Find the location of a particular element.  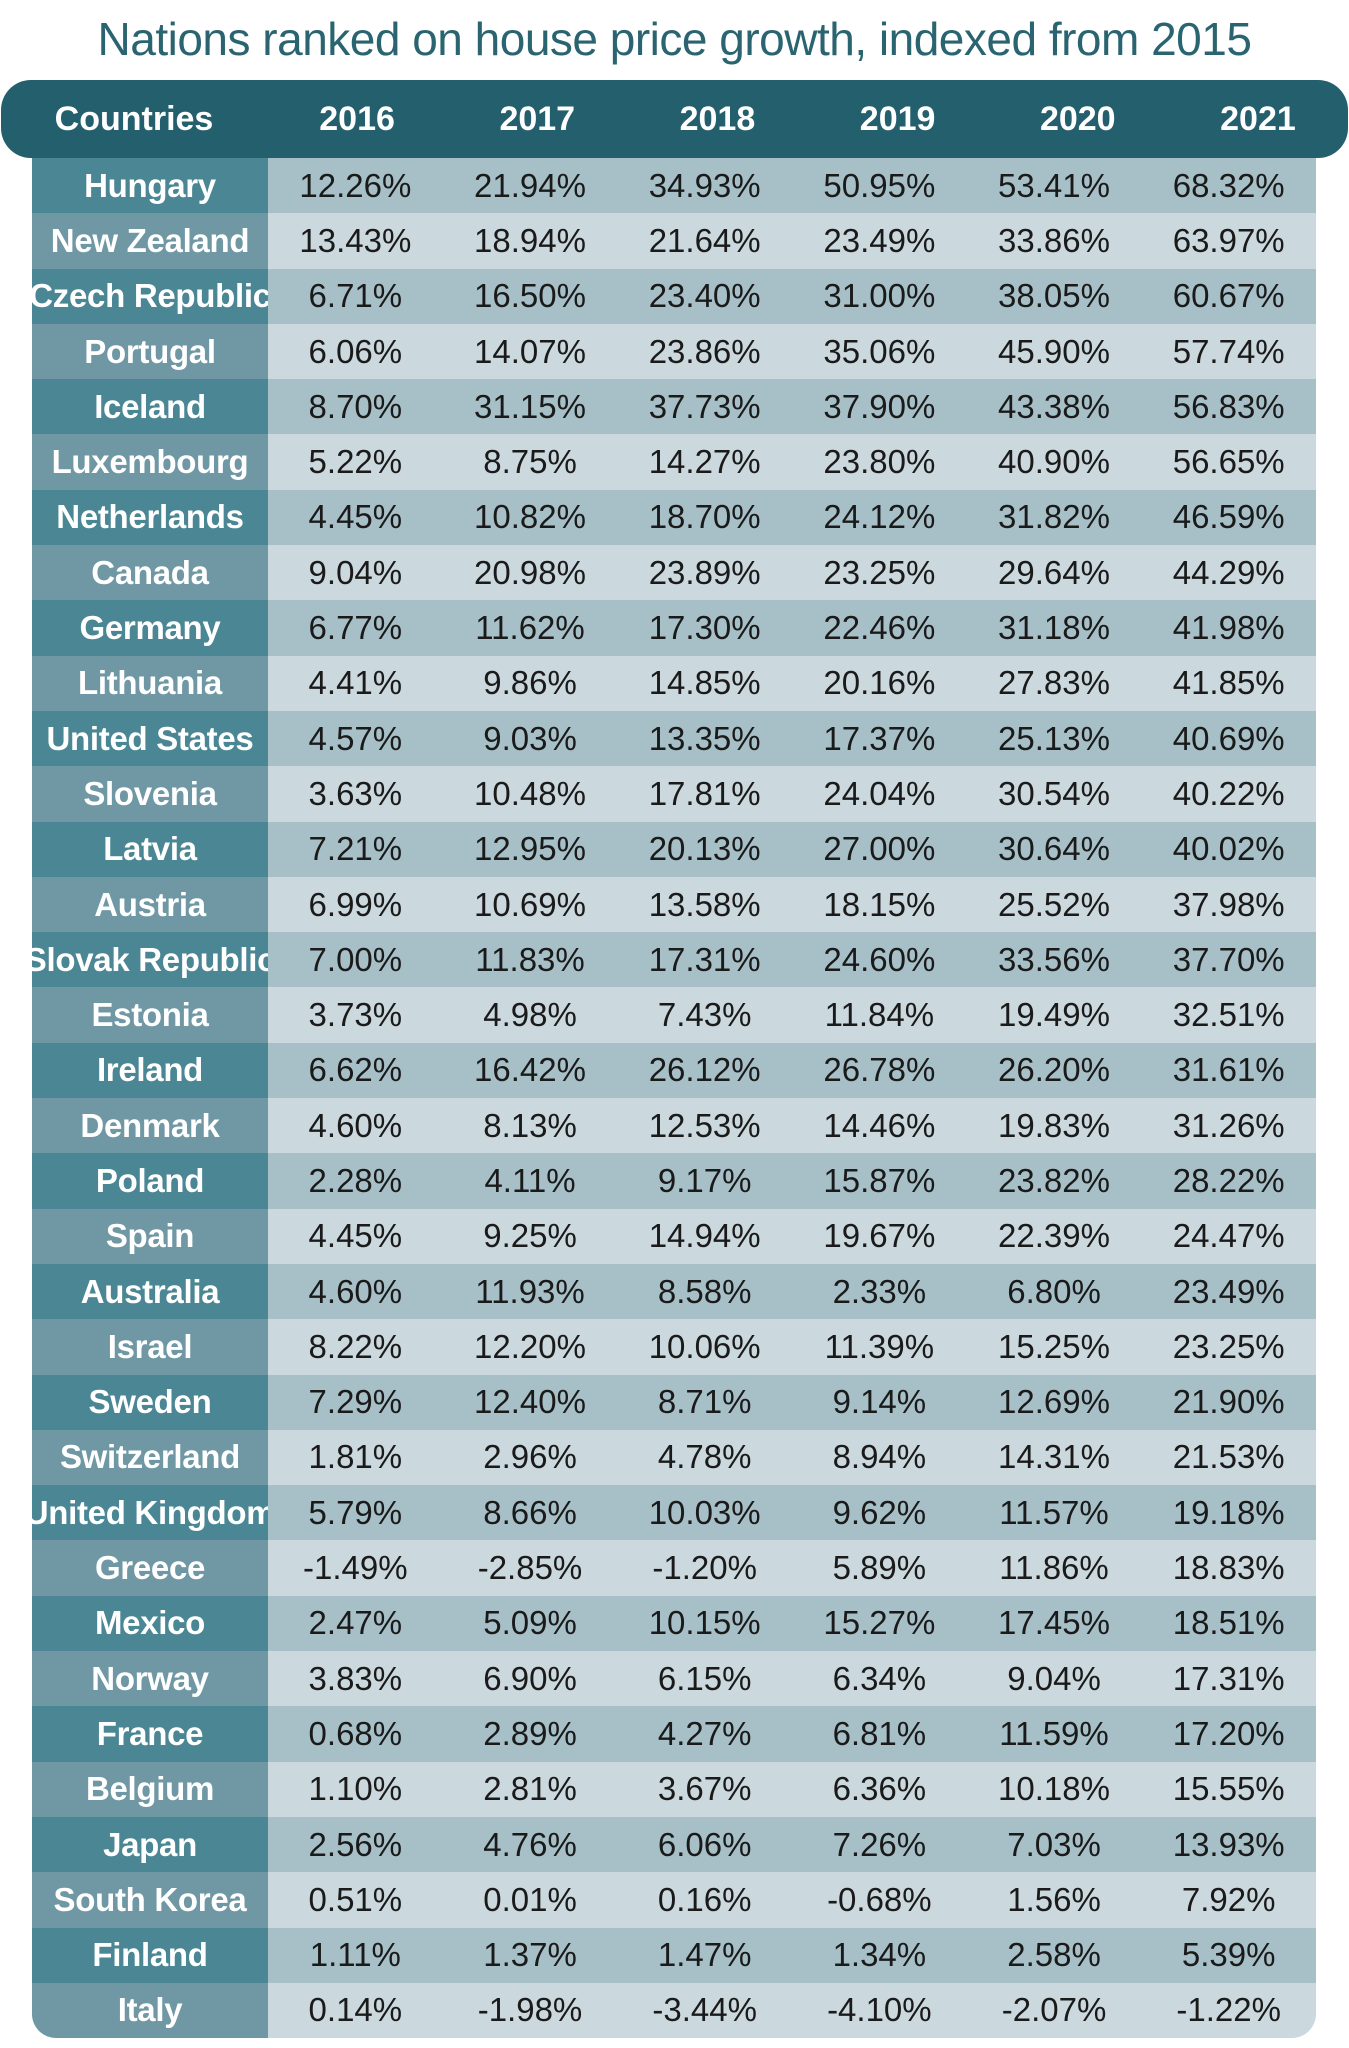

value-cell: 11.86% is located at coordinates (1054, 1568).